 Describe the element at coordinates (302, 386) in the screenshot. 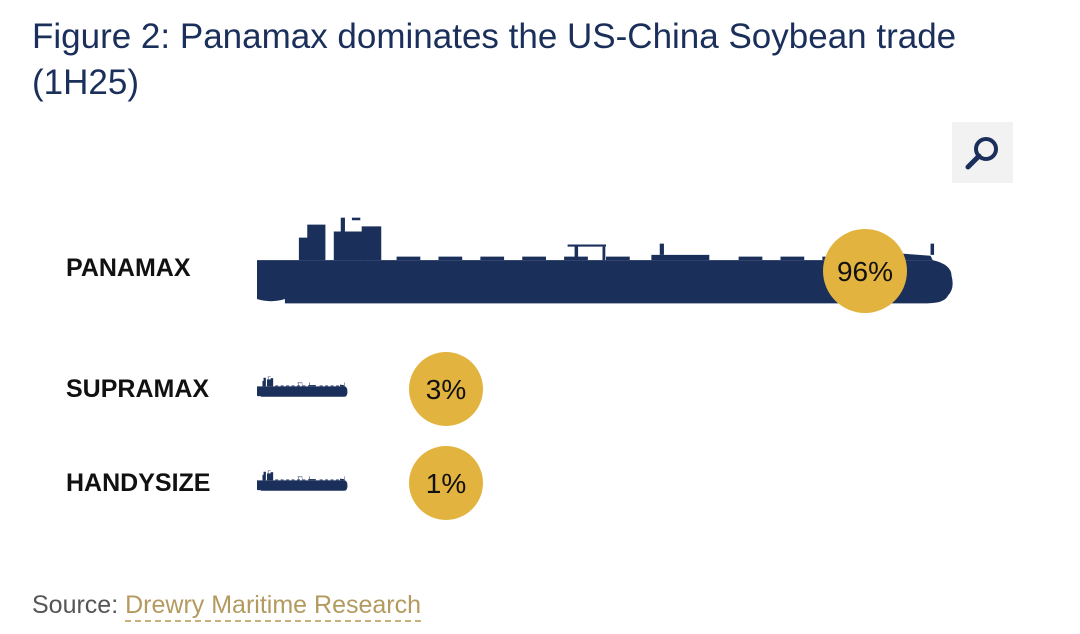

I see `ship-mark-supramax` at that location.